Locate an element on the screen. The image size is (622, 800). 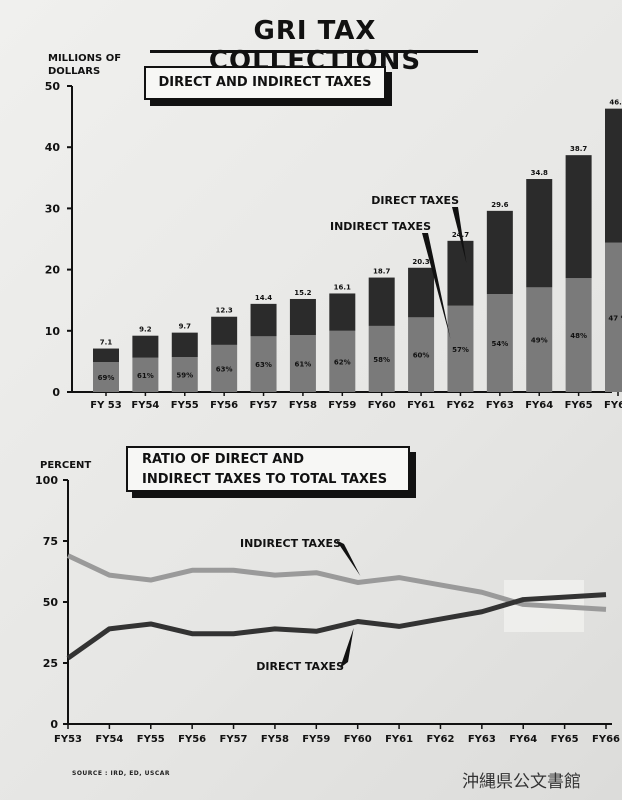
line-category-label: FY56 is located at coordinates (192, 739).